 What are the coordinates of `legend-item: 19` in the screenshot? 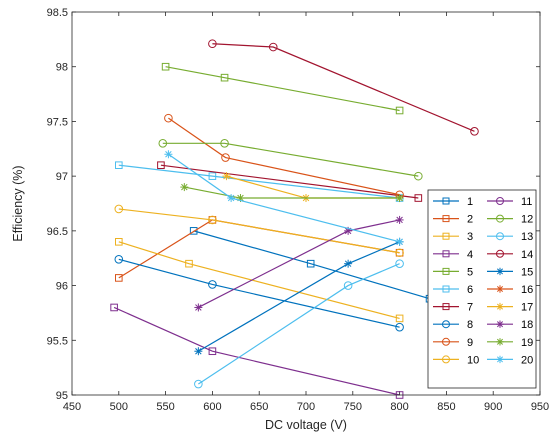 It's located at (510, 343).